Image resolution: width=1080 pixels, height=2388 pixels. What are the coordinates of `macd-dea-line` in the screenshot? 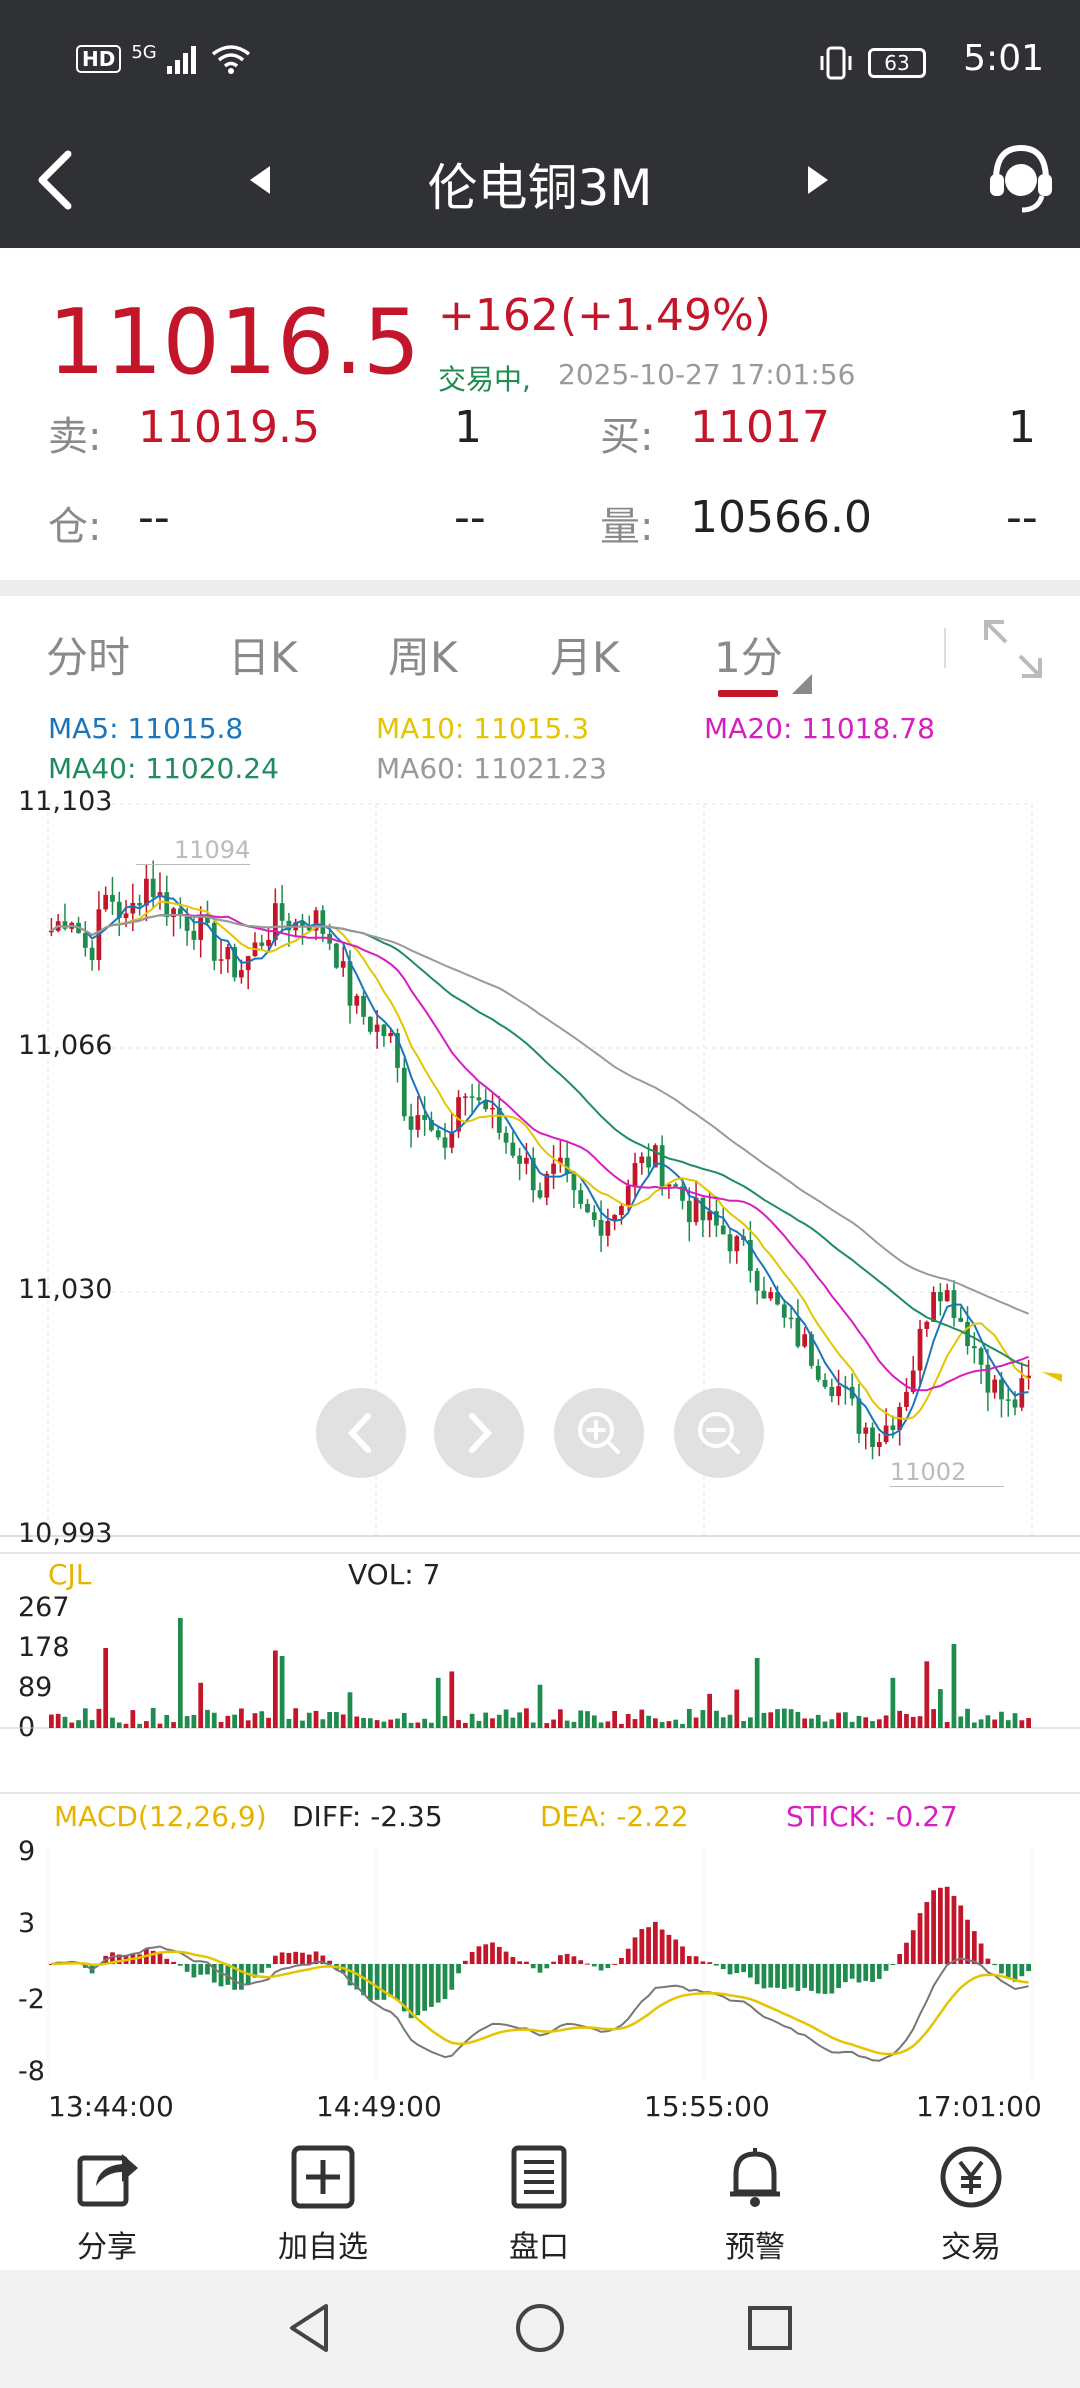 It's located at (540, 2003).